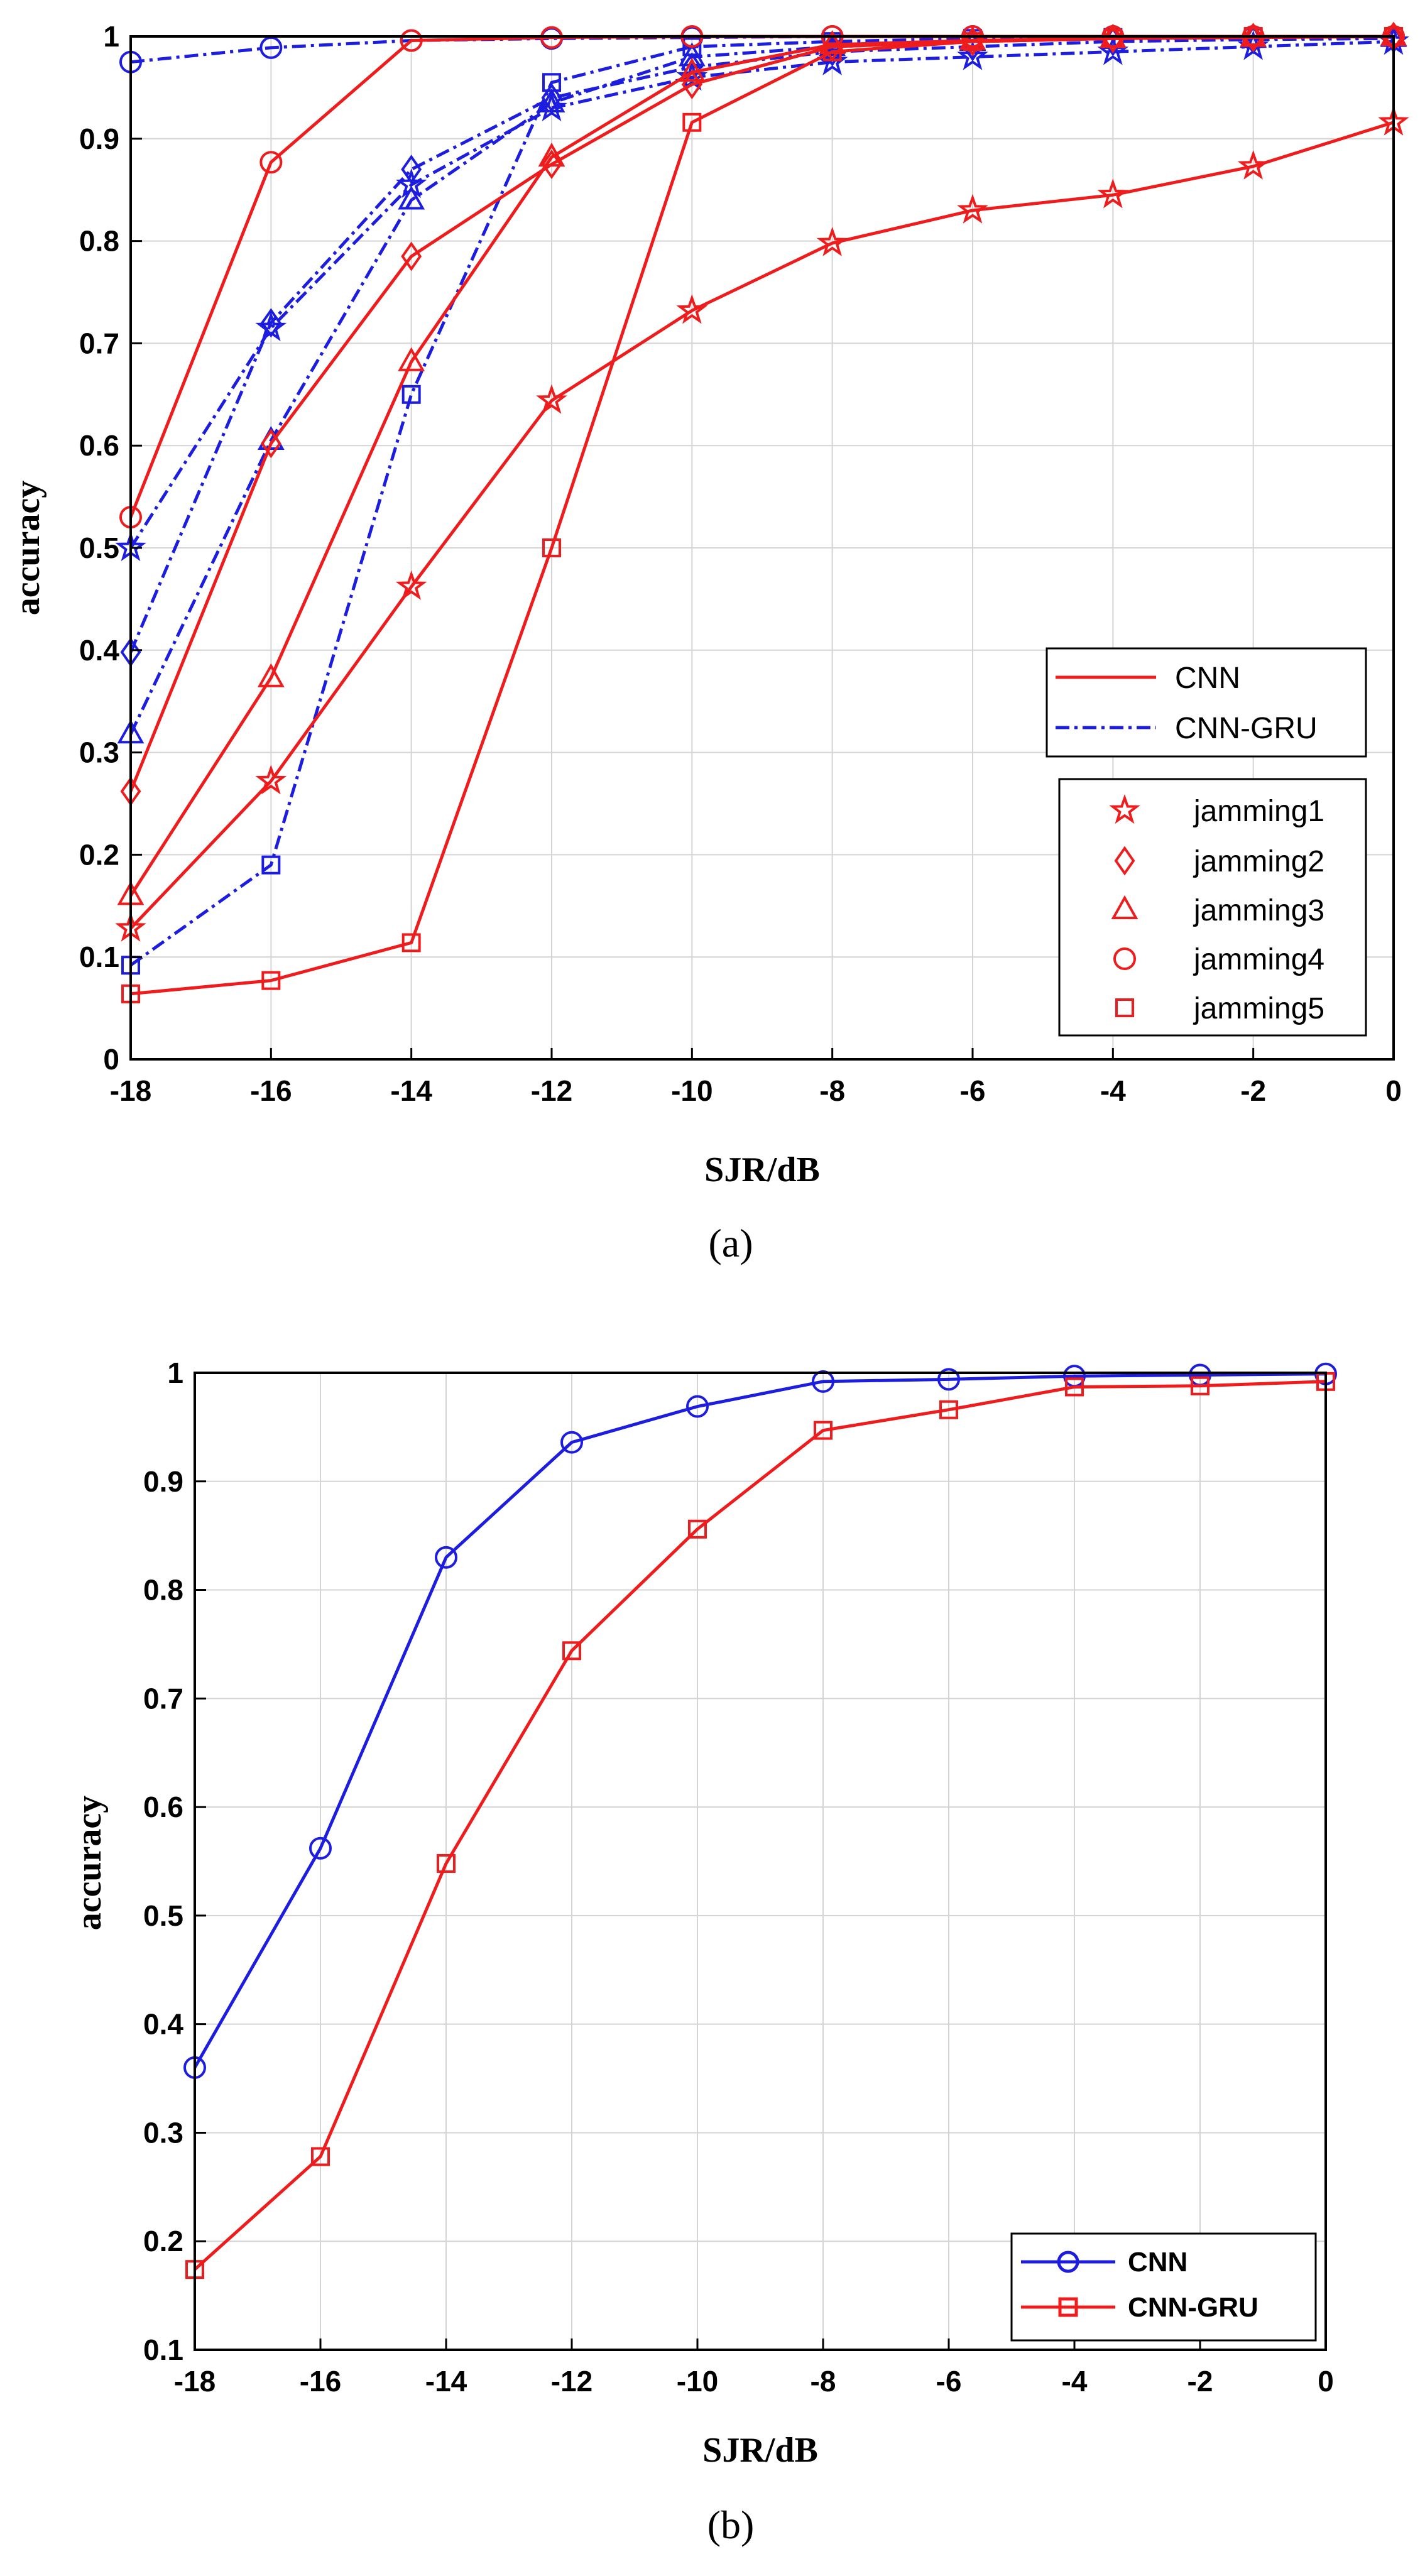  What do you see at coordinates (163, 2132) in the screenshot?
I see `y-tick-label: 0.3` at bounding box center [163, 2132].